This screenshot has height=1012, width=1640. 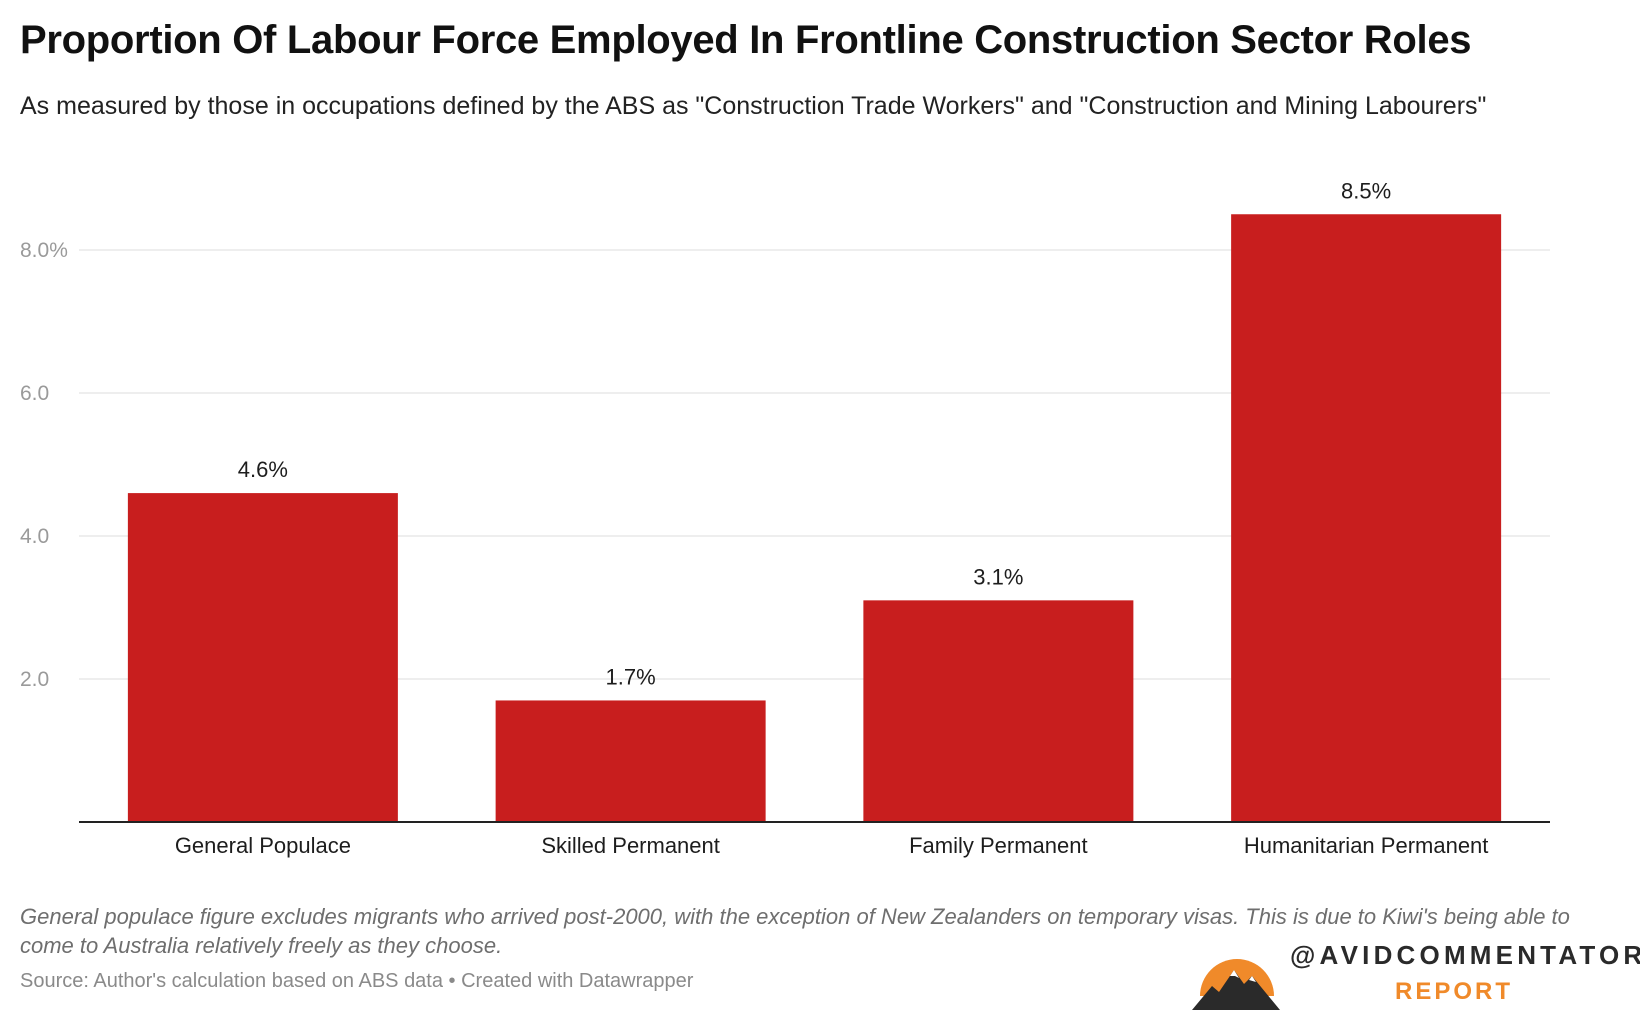 What do you see at coordinates (1413, 974) in the screenshot?
I see `brand-logo: @AVIDCOMMENTATOR REPORT` at bounding box center [1413, 974].